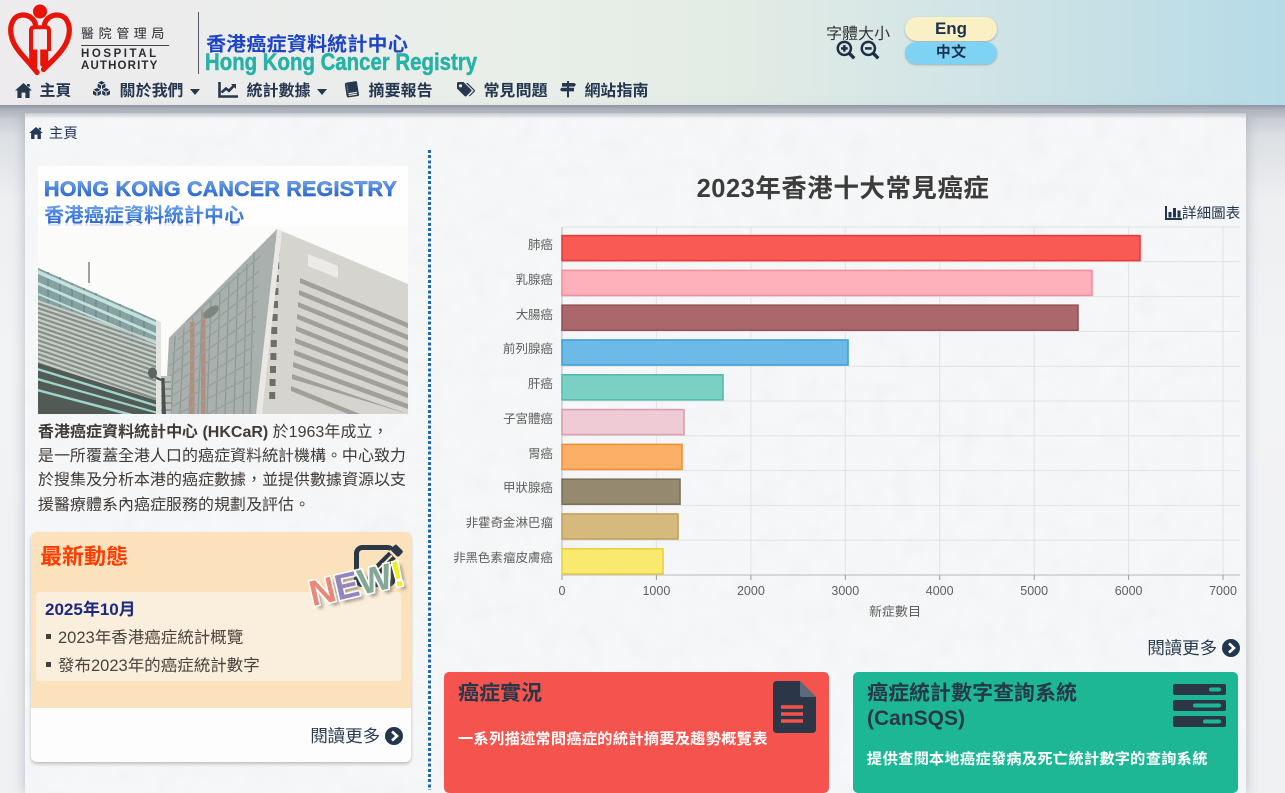  I want to click on svg-text: 非霍奇金淋巴瘤, so click(509, 523).